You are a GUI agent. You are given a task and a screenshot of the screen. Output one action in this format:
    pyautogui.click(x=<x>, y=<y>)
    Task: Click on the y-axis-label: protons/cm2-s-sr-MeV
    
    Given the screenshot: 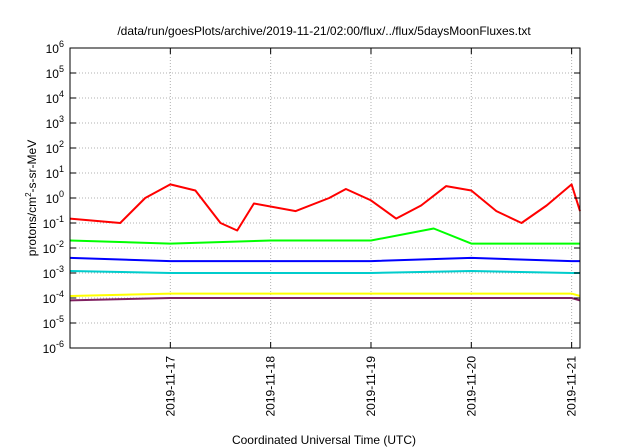 What is the action you would take?
    pyautogui.click(x=31, y=198)
    